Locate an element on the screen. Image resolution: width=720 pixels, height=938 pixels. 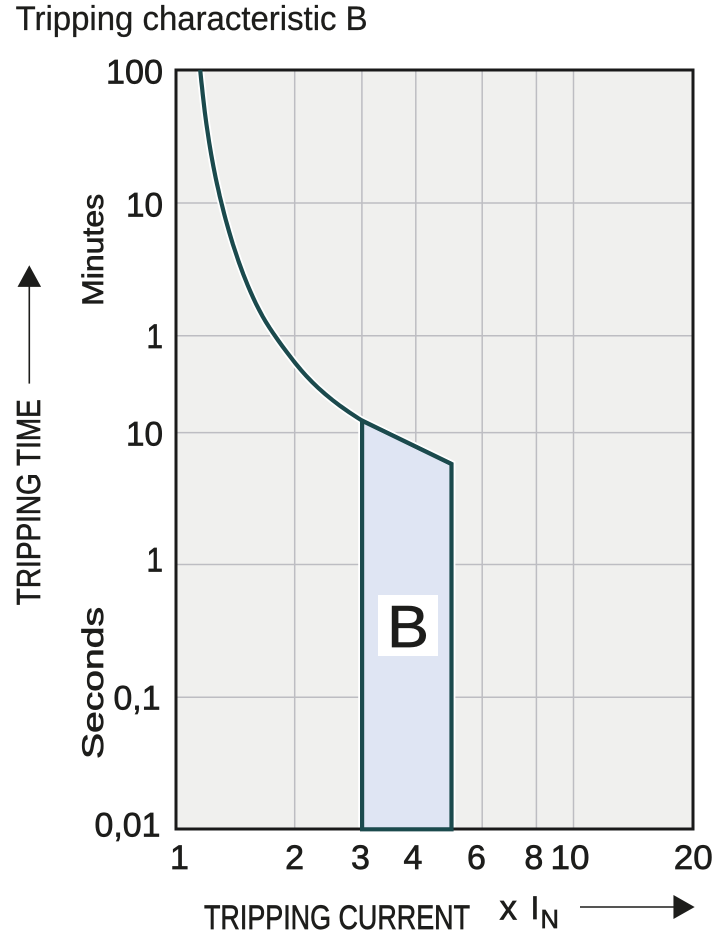
svg-text: 2 is located at coordinates (294, 858).